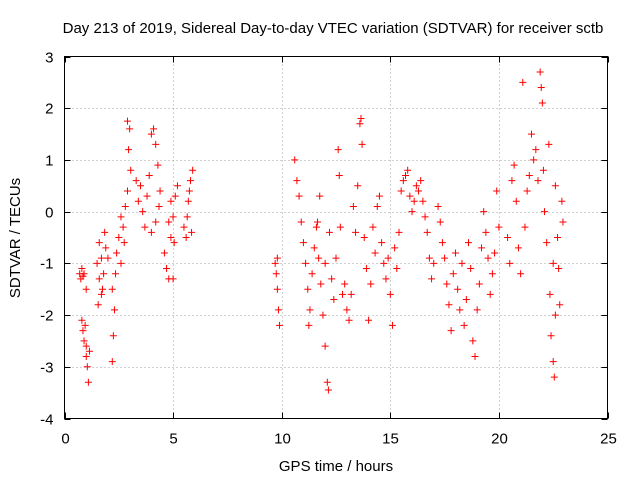 This screenshot has height=480, width=640. What do you see at coordinates (46, 420) in the screenshot?
I see `y-tick-label: -4` at bounding box center [46, 420].